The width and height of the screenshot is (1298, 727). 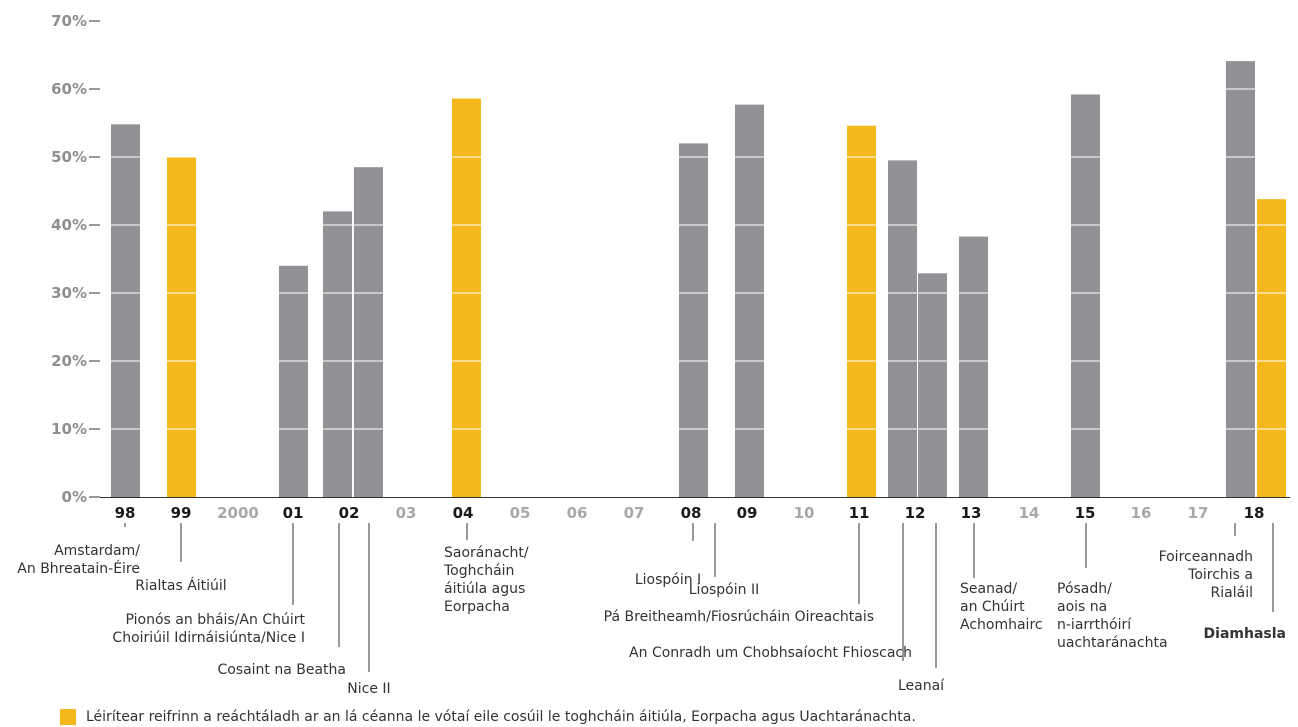 I want to click on annotation-label: aois na, so click(x=1082, y=607).